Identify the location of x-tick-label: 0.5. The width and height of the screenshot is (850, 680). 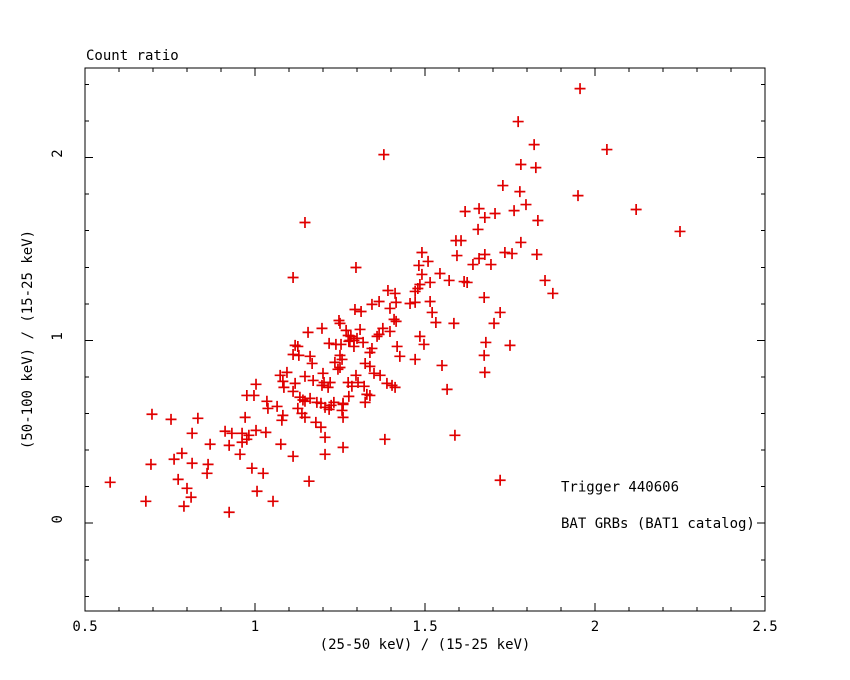
(84, 627).